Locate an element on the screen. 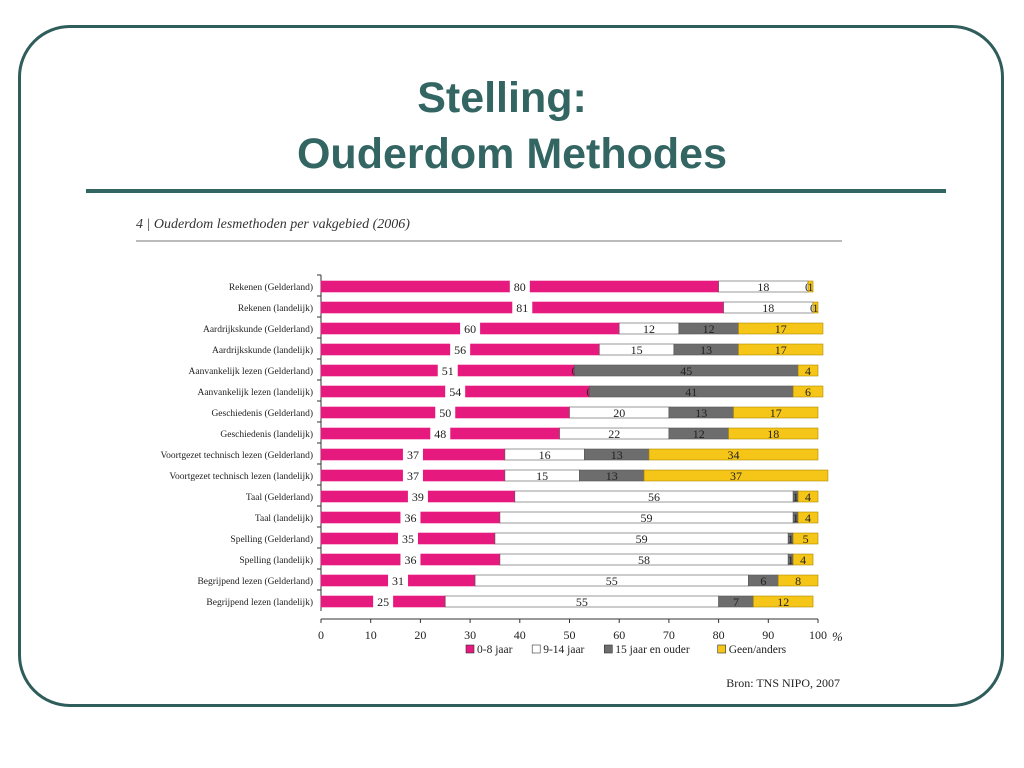 The width and height of the screenshot is (1024, 768). title-underline is located at coordinates (516, 191).